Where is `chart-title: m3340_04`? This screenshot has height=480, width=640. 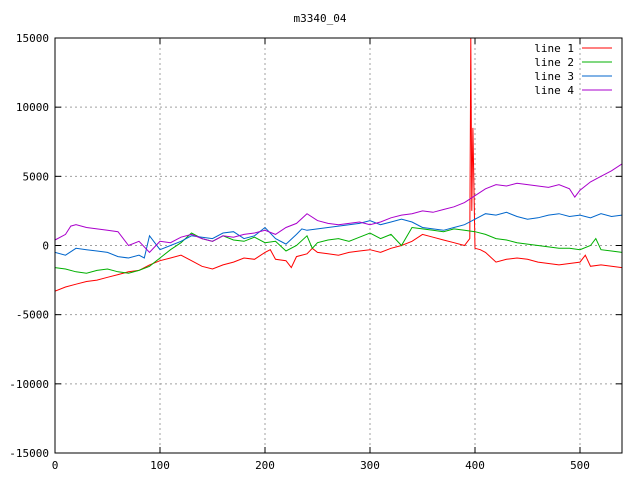
chart-title: m3340_04 is located at coordinates (320, 18).